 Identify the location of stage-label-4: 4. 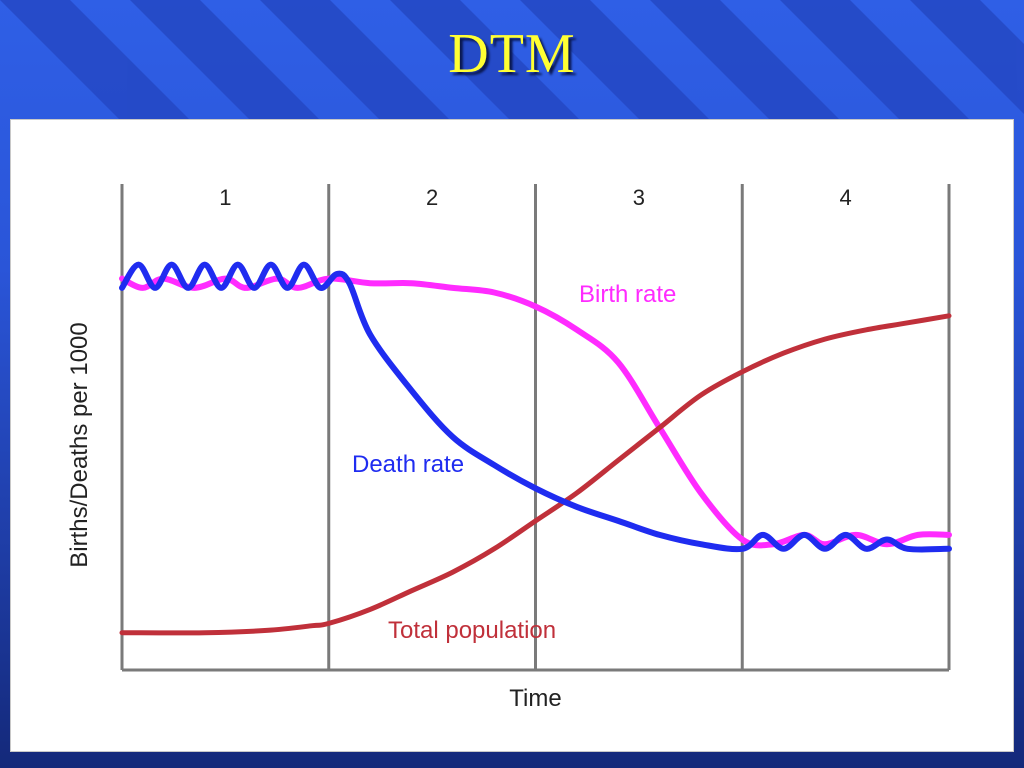
(846, 197).